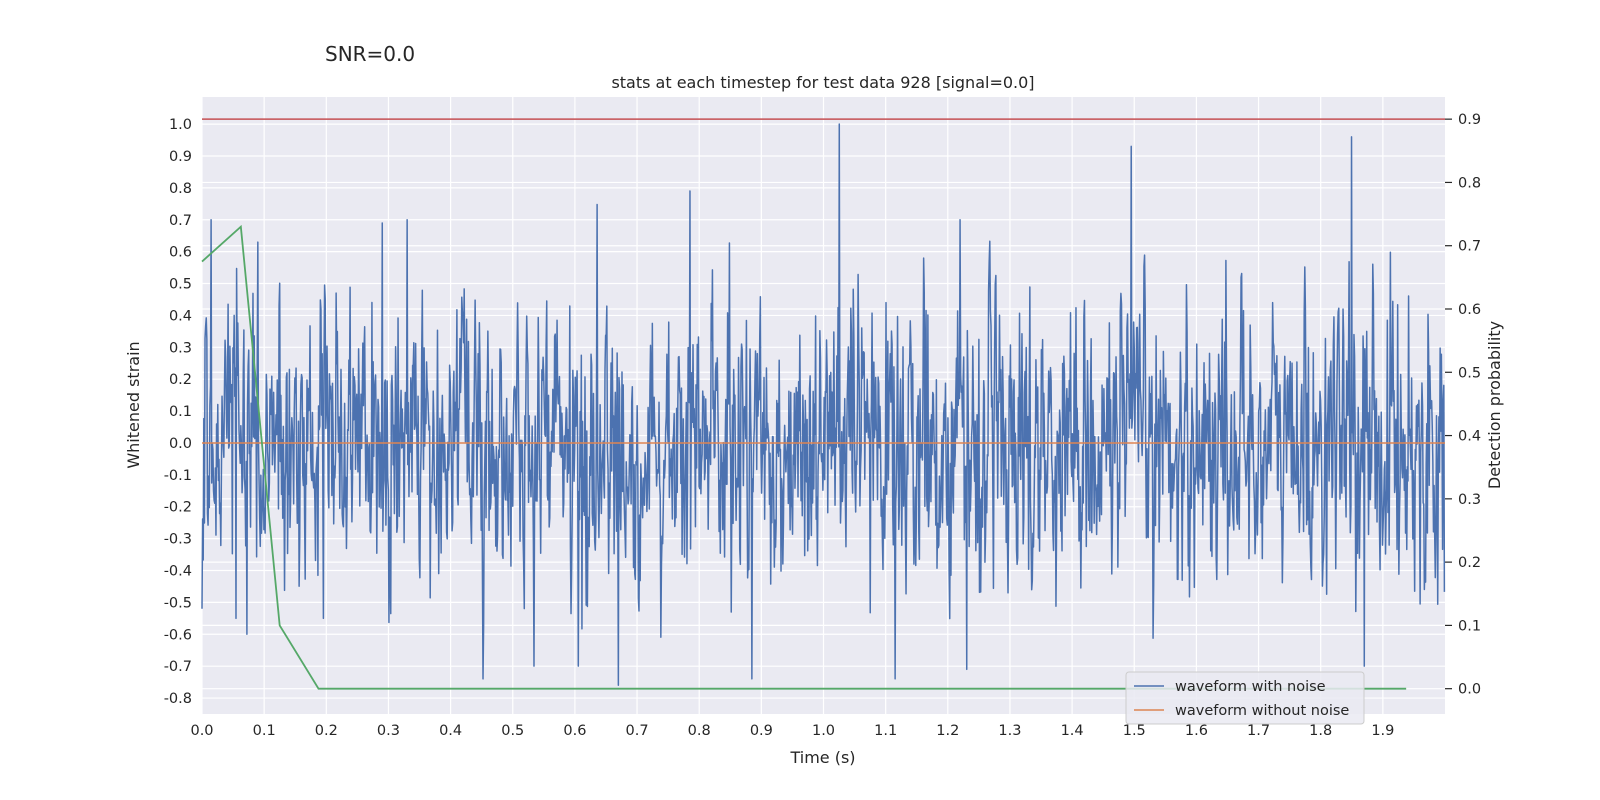  What do you see at coordinates (1382, 731) in the screenshot?
I see `x-tick-label: 1.9` at bounding box center [1382, 731].